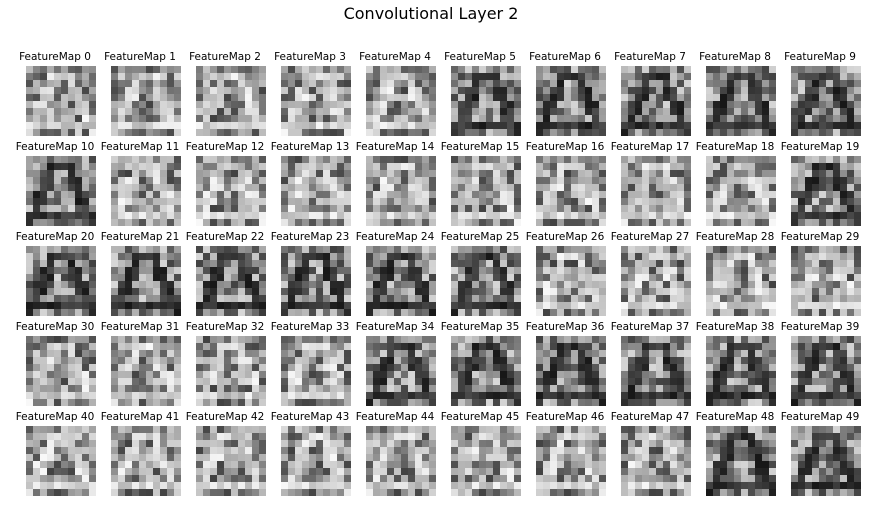  I want to click on feature-map-title: FeatureMap 12, so click(225, 147).